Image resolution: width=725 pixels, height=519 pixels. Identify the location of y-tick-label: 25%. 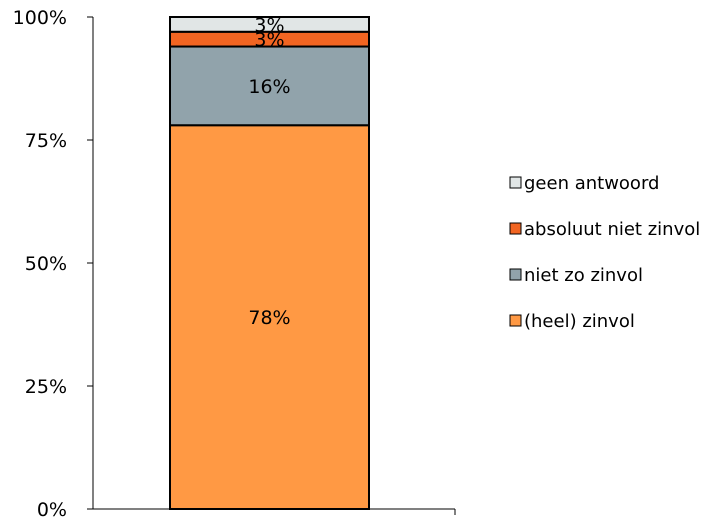
(46, 387).